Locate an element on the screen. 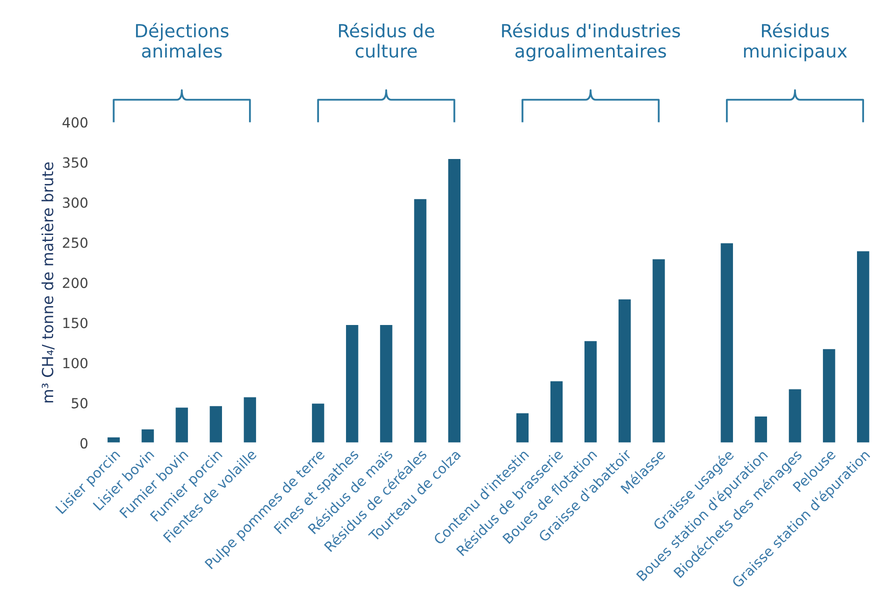  y-tick-label: 350 is located at coordinates (75, 162).